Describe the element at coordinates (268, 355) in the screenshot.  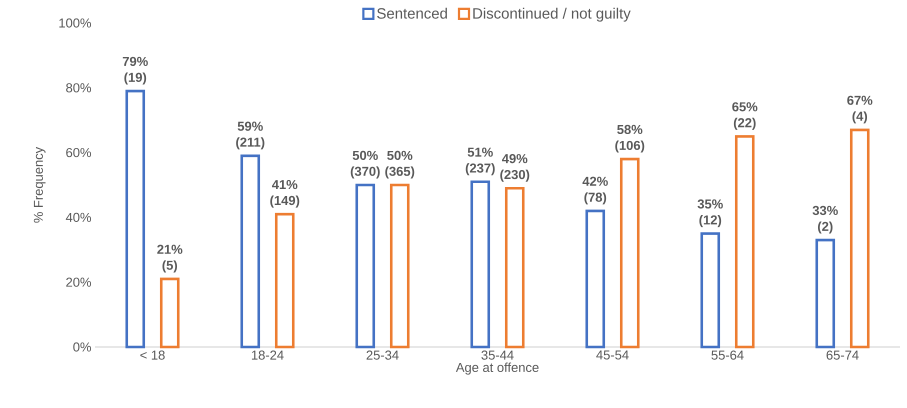
I see `x-tick-label: 18-24` at that location.